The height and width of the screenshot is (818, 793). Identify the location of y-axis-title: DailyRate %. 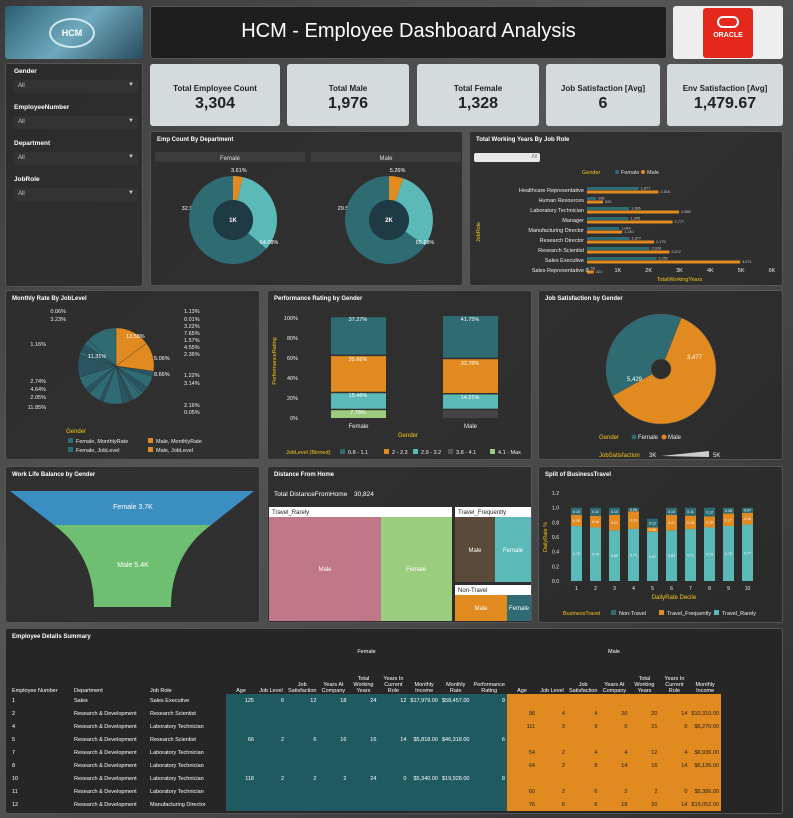
(546, 537).